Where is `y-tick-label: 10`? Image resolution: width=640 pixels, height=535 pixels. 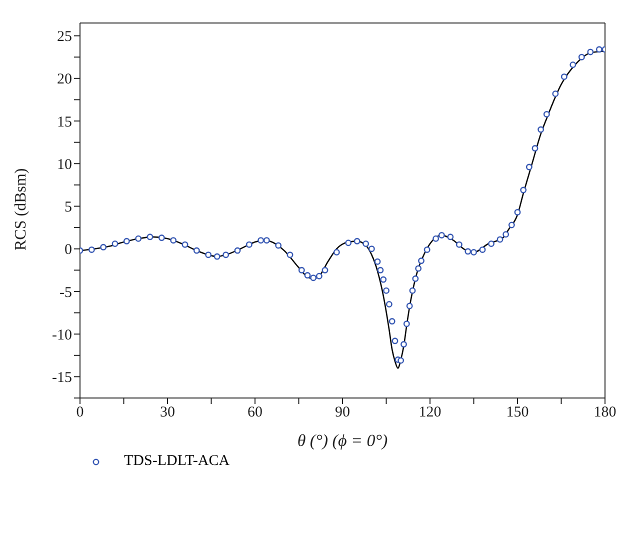
y-tick-label: 10 is located at coordinates (64, 164).